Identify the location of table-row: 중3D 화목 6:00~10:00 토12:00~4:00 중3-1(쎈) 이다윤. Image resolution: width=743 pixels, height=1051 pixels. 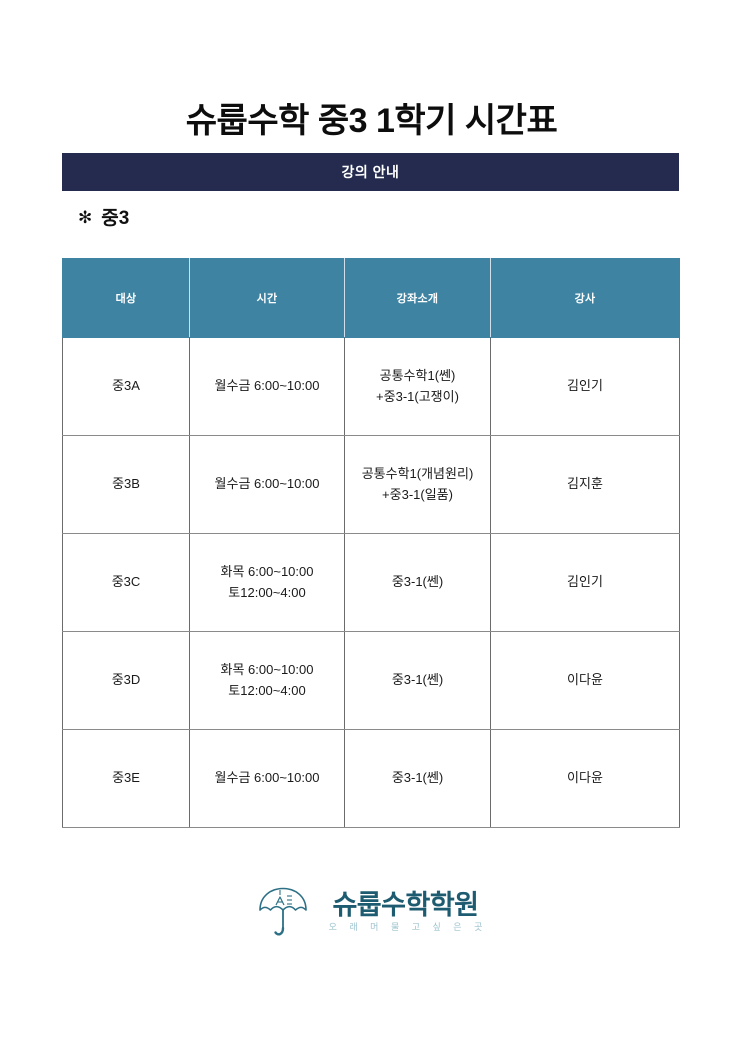
(371, 680).